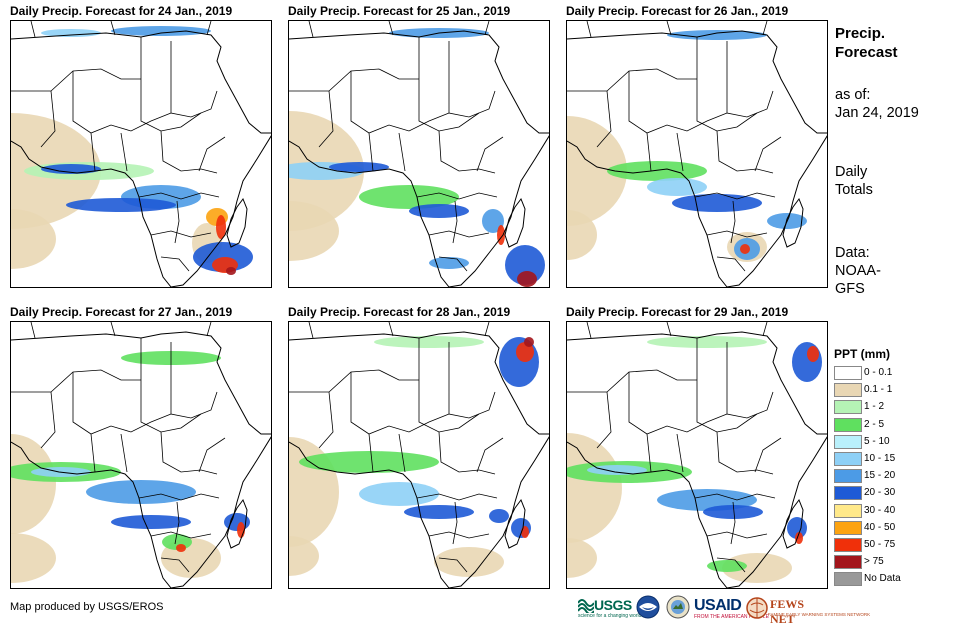 Image resolution: width=967 pixels, height=627 pixels. What do you see at coordinates (613, 605) in the screenshot?
I see `usgs-wordmark: USGS` at bounding box center [613, 605].